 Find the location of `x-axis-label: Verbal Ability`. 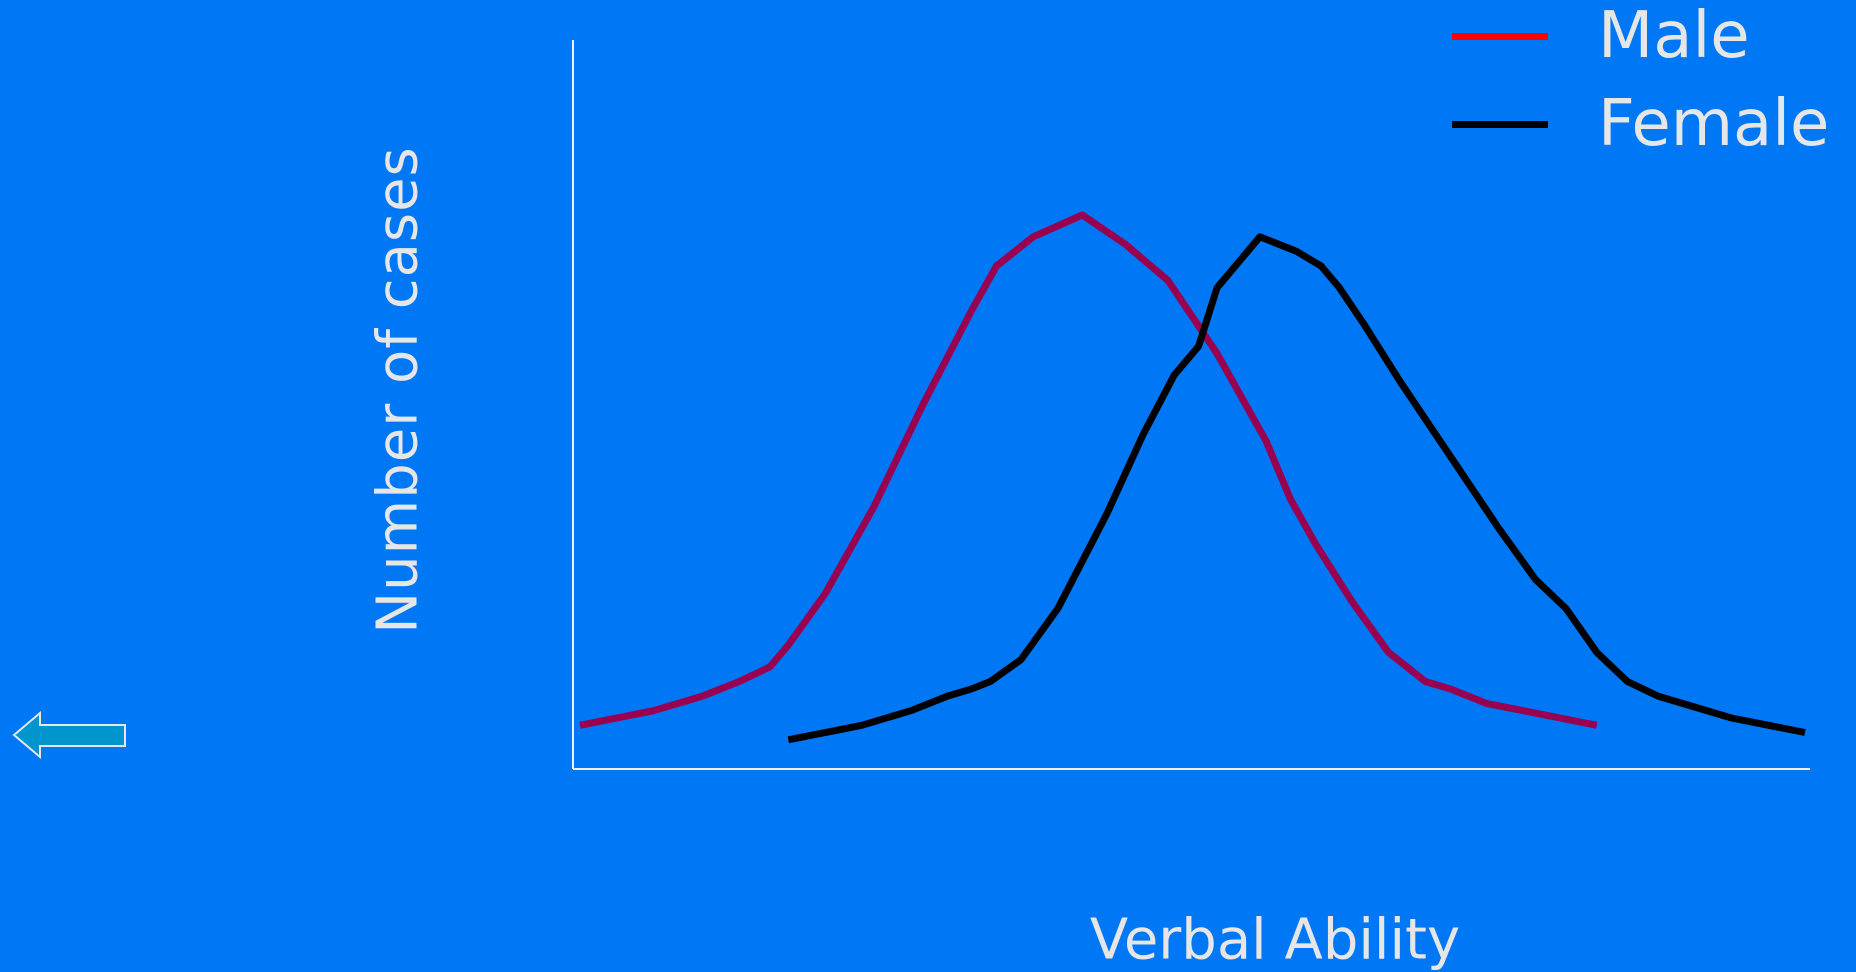

x-axis-label: Verbal Ability is located at coordinates (1275, 939).